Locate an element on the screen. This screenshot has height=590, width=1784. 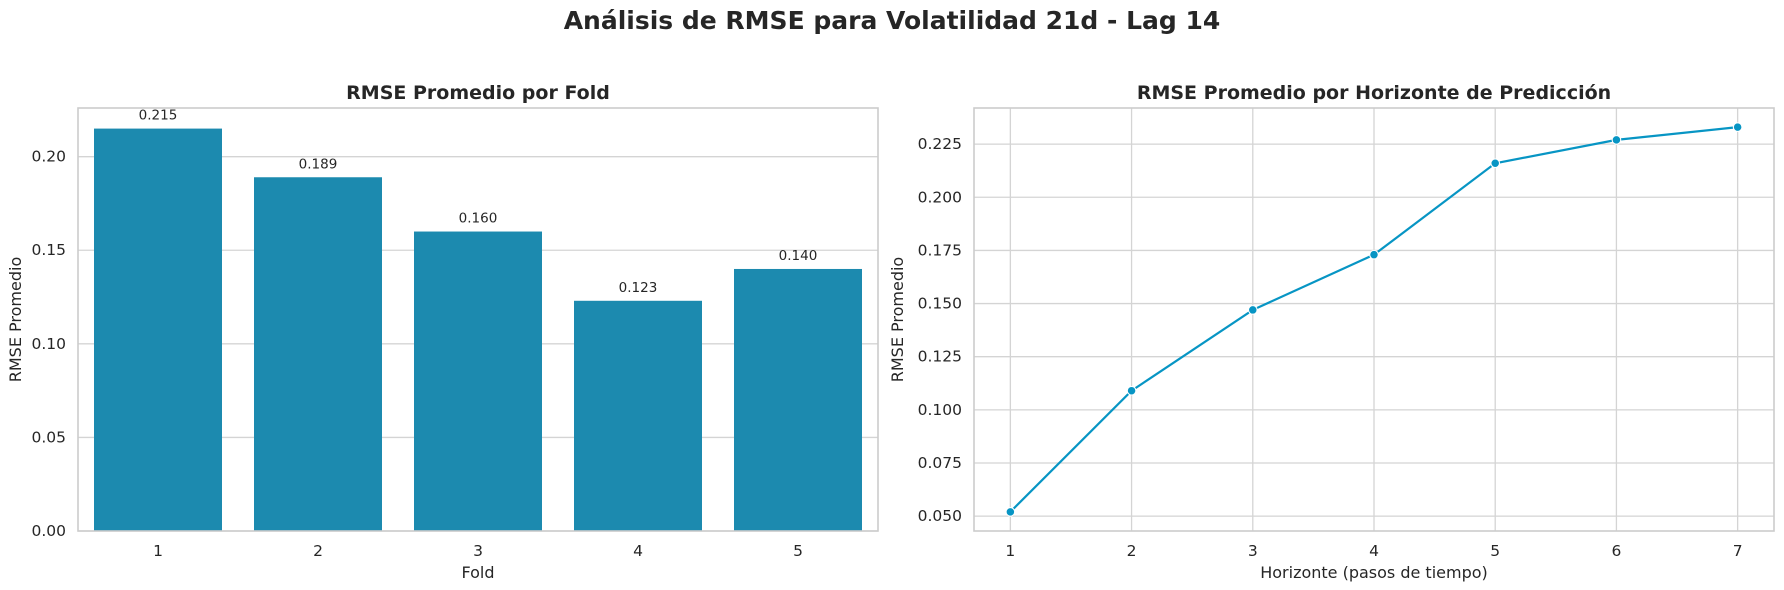
bar-data-label: 0.215 is located at coordinates (158, 116).